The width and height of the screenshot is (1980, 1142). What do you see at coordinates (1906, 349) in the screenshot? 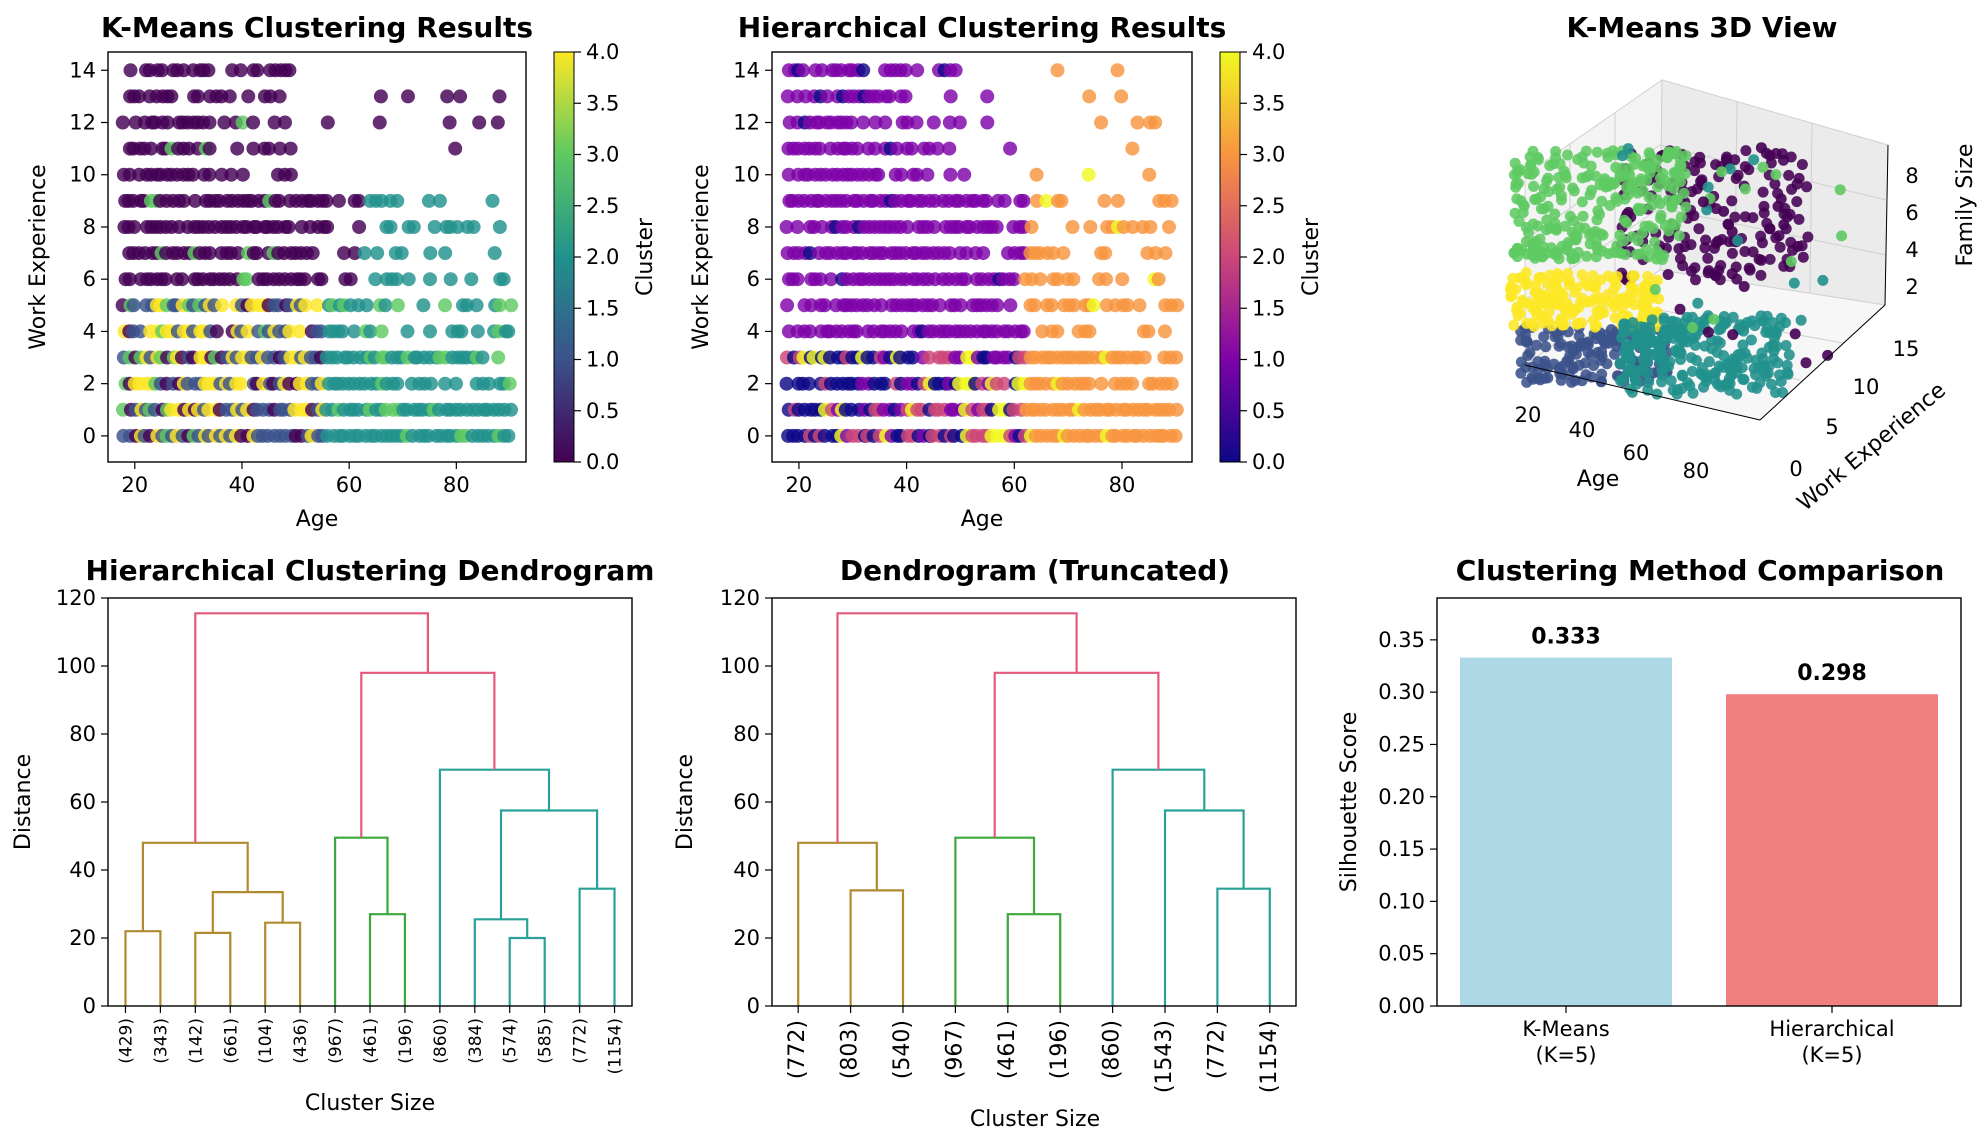
I see `workexp-tick: 15` at bounding box center [1906, 349].